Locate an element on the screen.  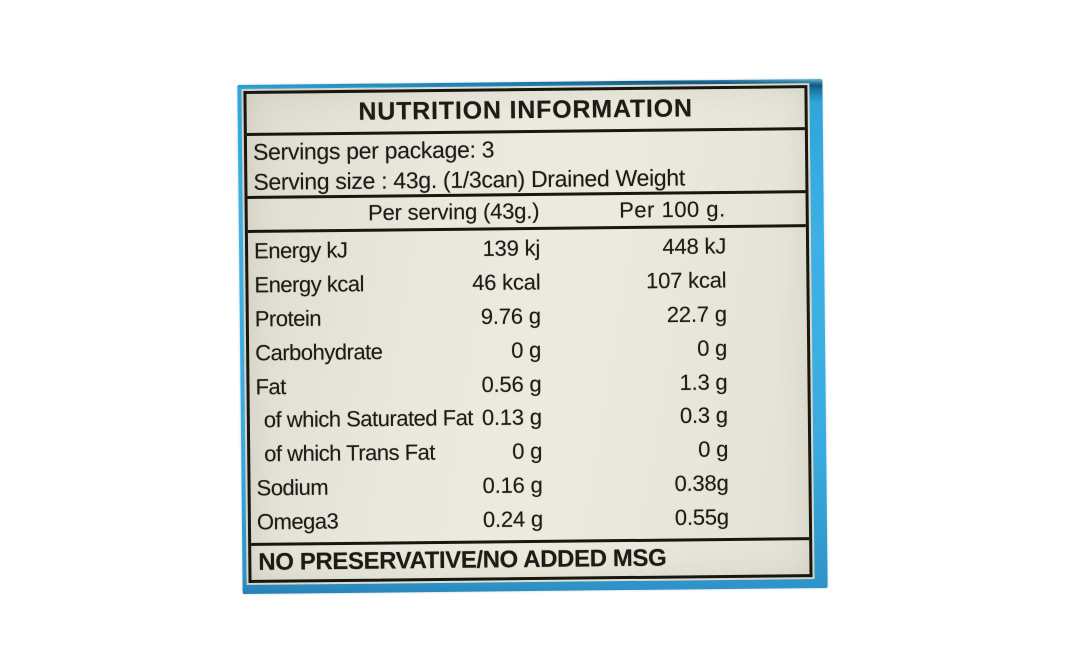
nutrient-name: Carbohydrate is located at coordinates (319, 351).